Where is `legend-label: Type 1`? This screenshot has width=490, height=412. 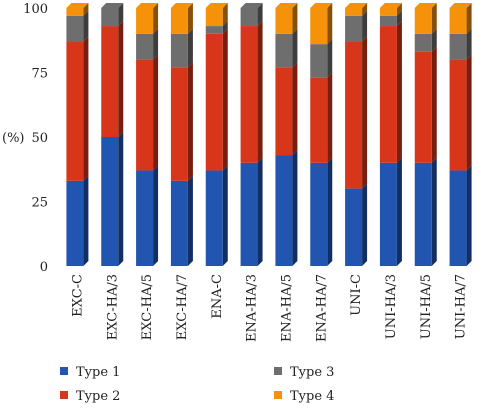
legend-label: Type 1 is located at coordinates (98, 372).